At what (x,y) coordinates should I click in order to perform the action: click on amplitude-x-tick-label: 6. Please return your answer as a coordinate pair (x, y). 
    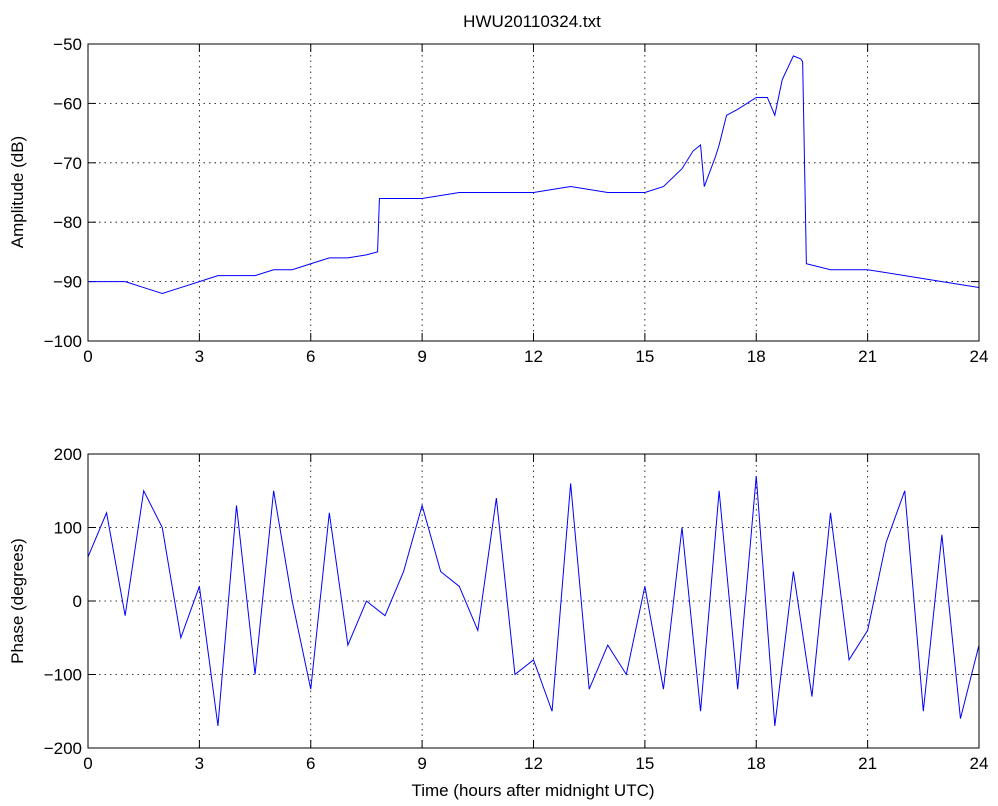
    Looking at the image, I should click on (310, 356).